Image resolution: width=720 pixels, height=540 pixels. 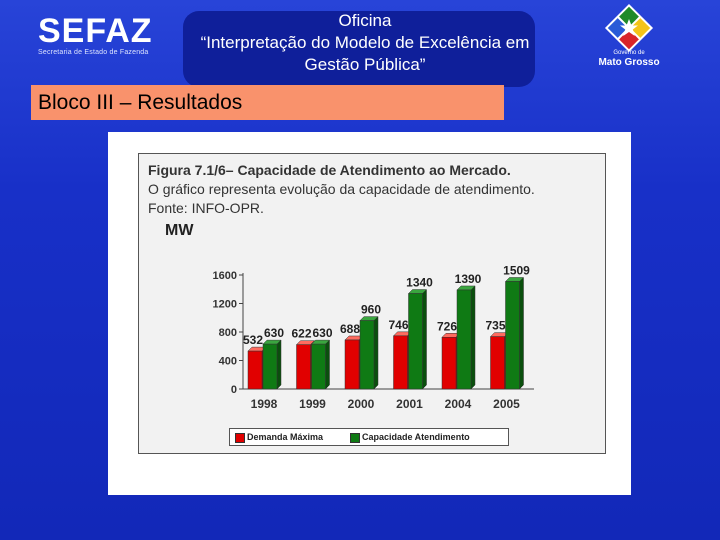 I want to click on sefaz-logo-subtitle: Secretaria de Estado de Fazenda, so click(x=93, y=52).